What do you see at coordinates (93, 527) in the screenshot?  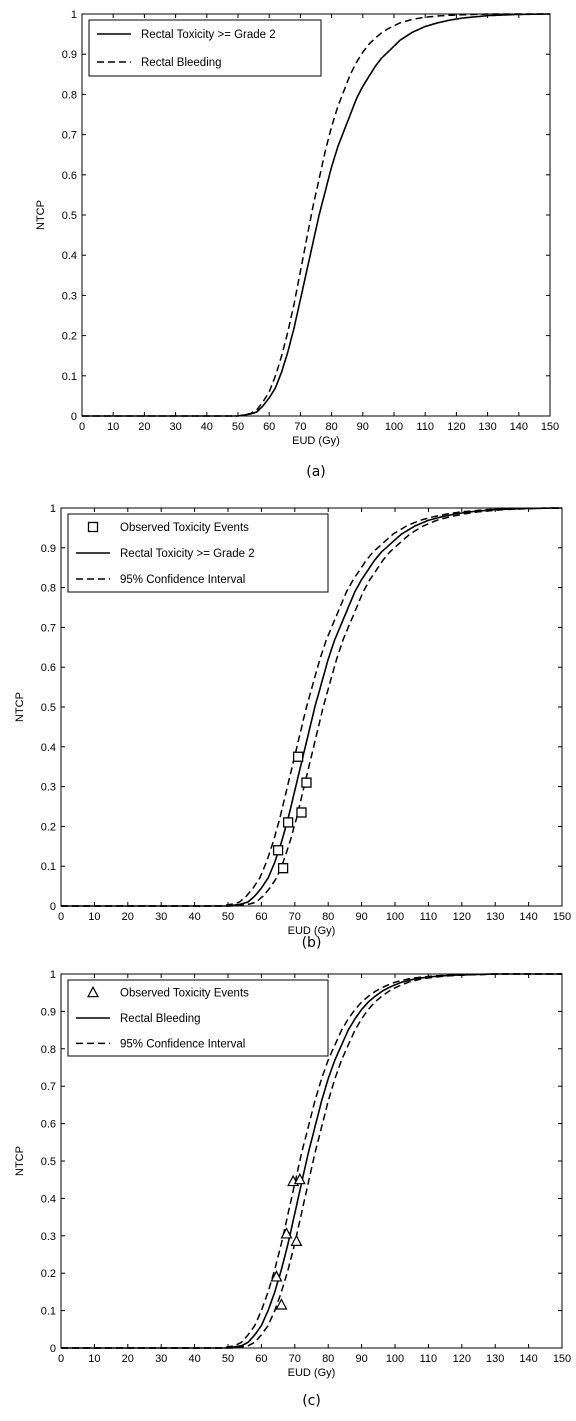 I see `legend-swatch-square` at bounding box center [93, 527].